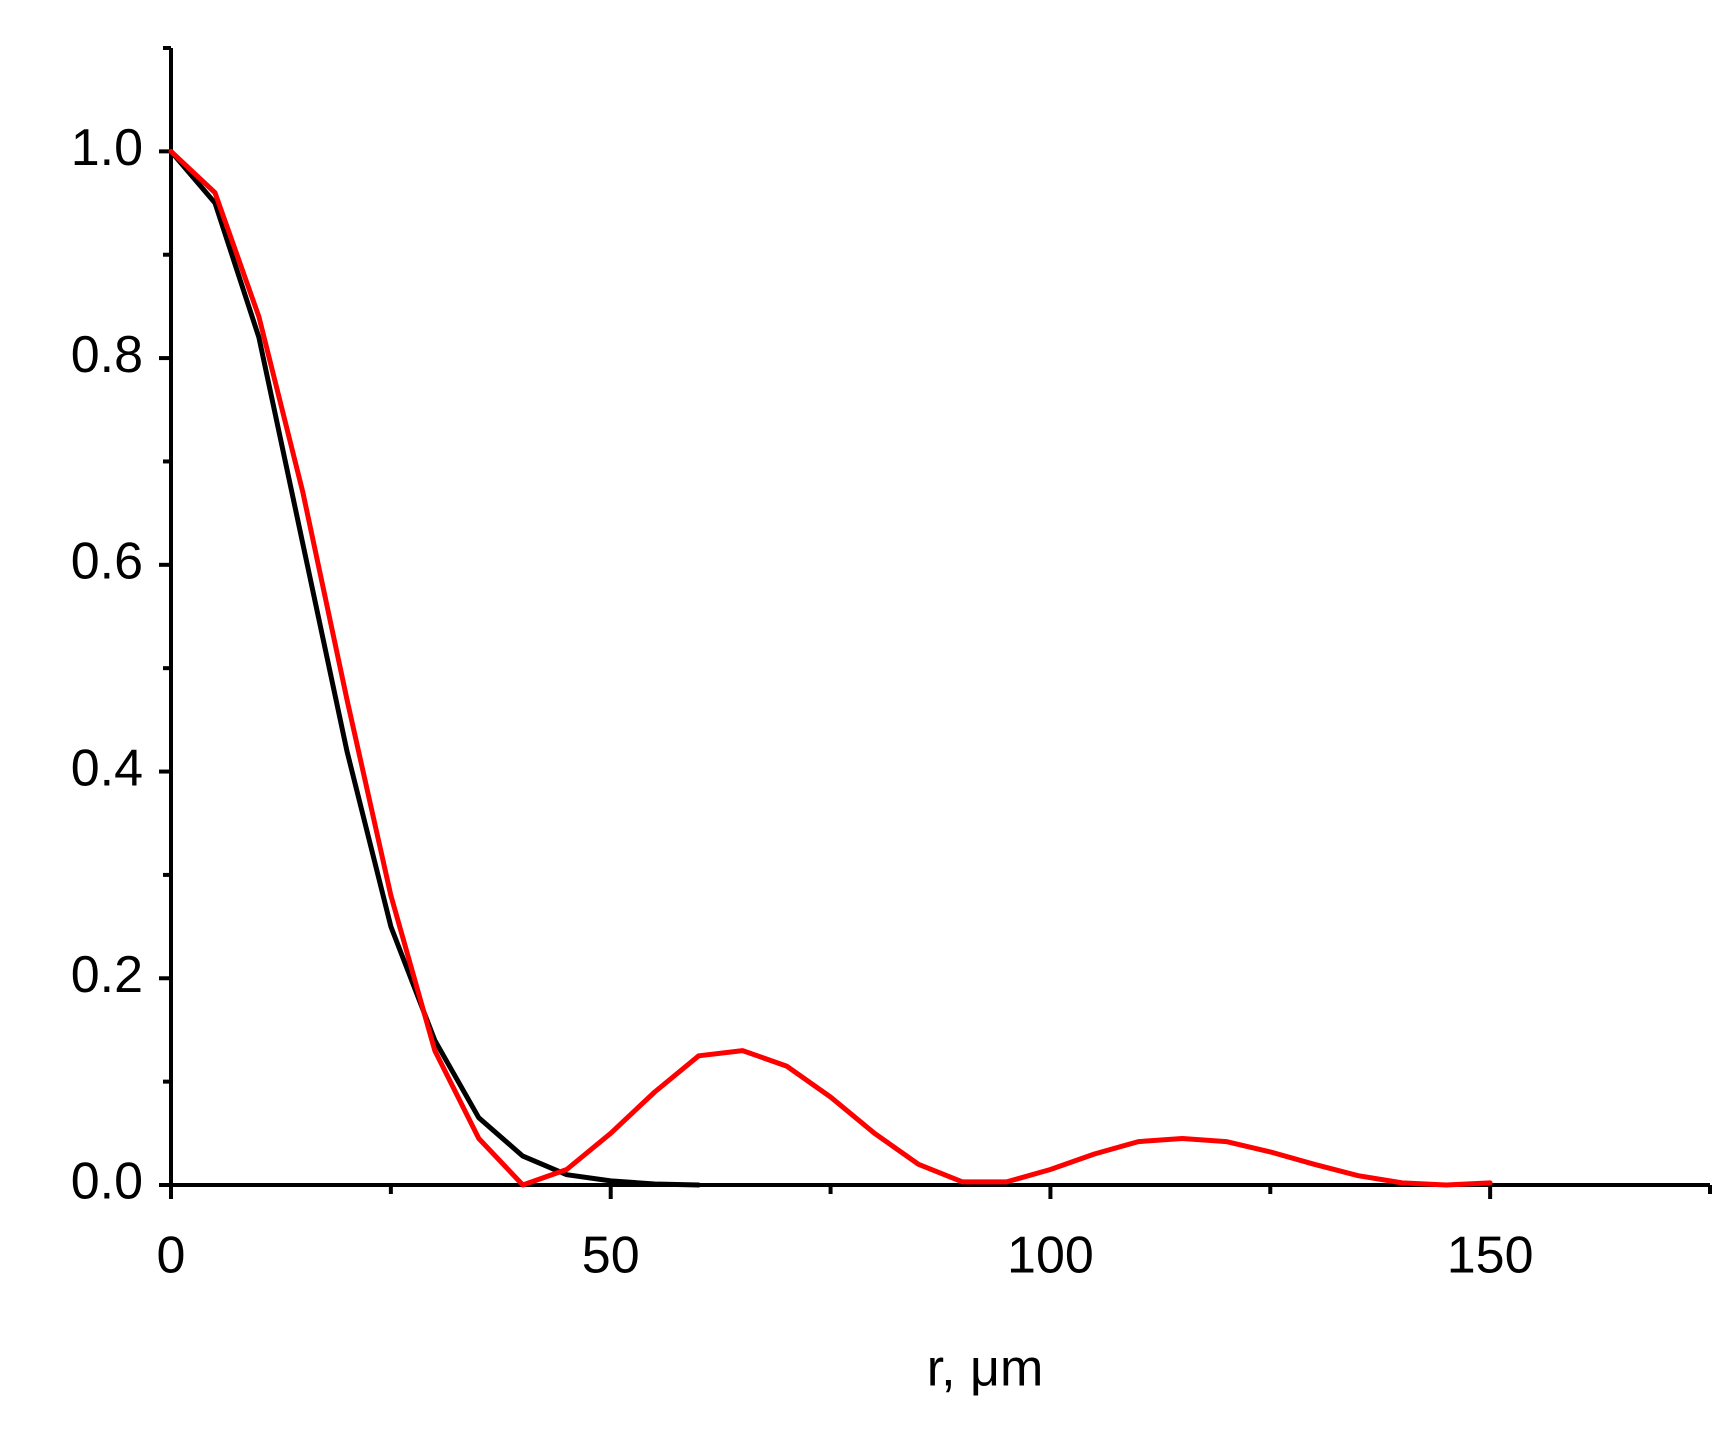 The image size is (1735, 1430). I want to click on y-tick-label: 0.0, so click(107, 1182).